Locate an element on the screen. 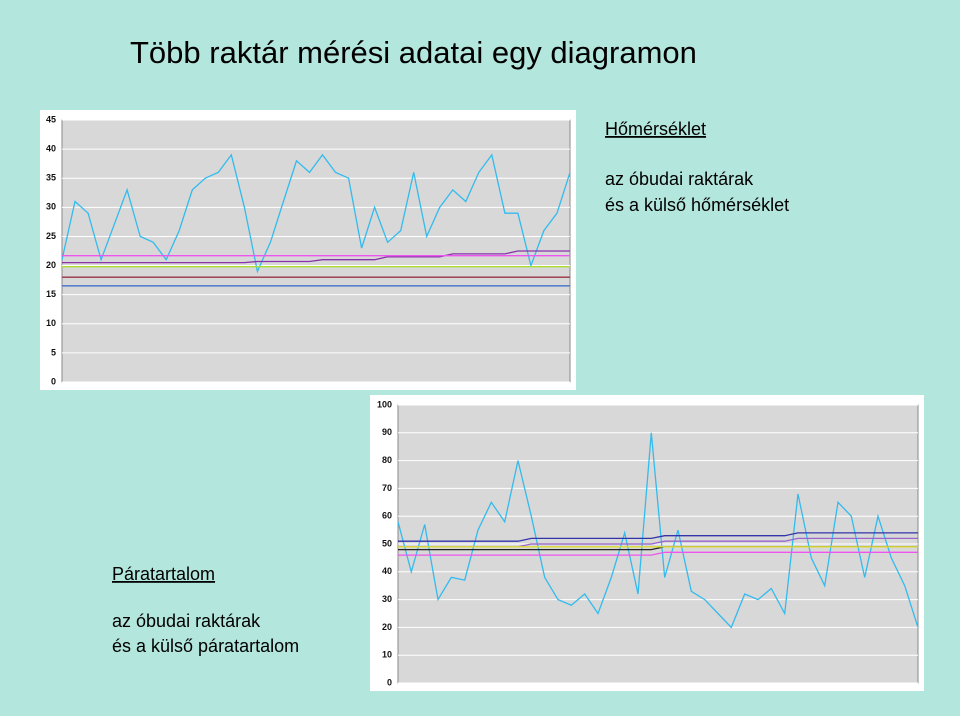 Image resolution: width=960 pixels, height=716 pixels. y-tick-label: 70 is located at coordinates (387, 488).